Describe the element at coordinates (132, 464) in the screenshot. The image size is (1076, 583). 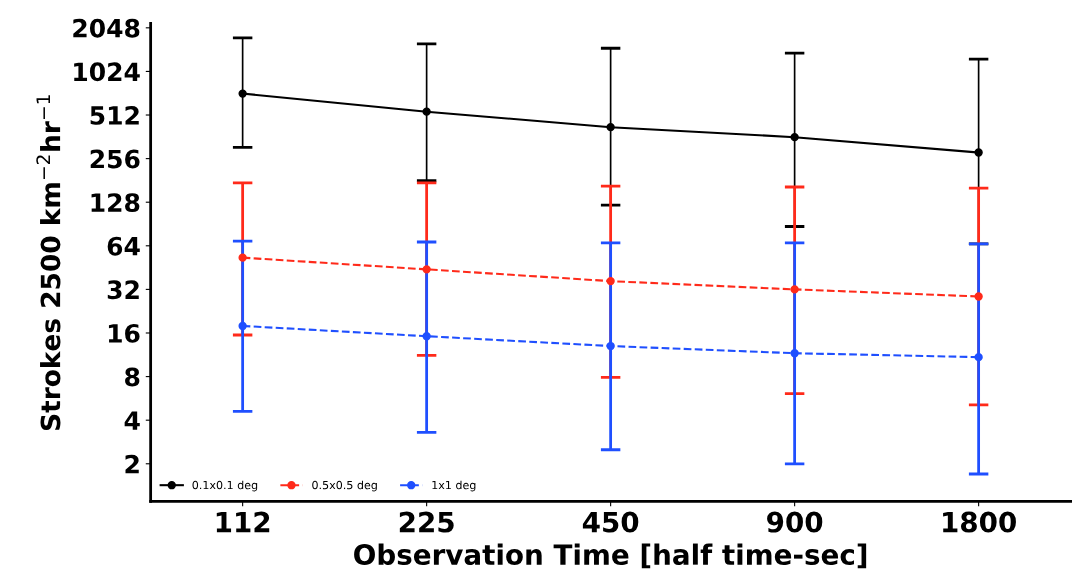
I see `y-tick-label: 2` at that location.